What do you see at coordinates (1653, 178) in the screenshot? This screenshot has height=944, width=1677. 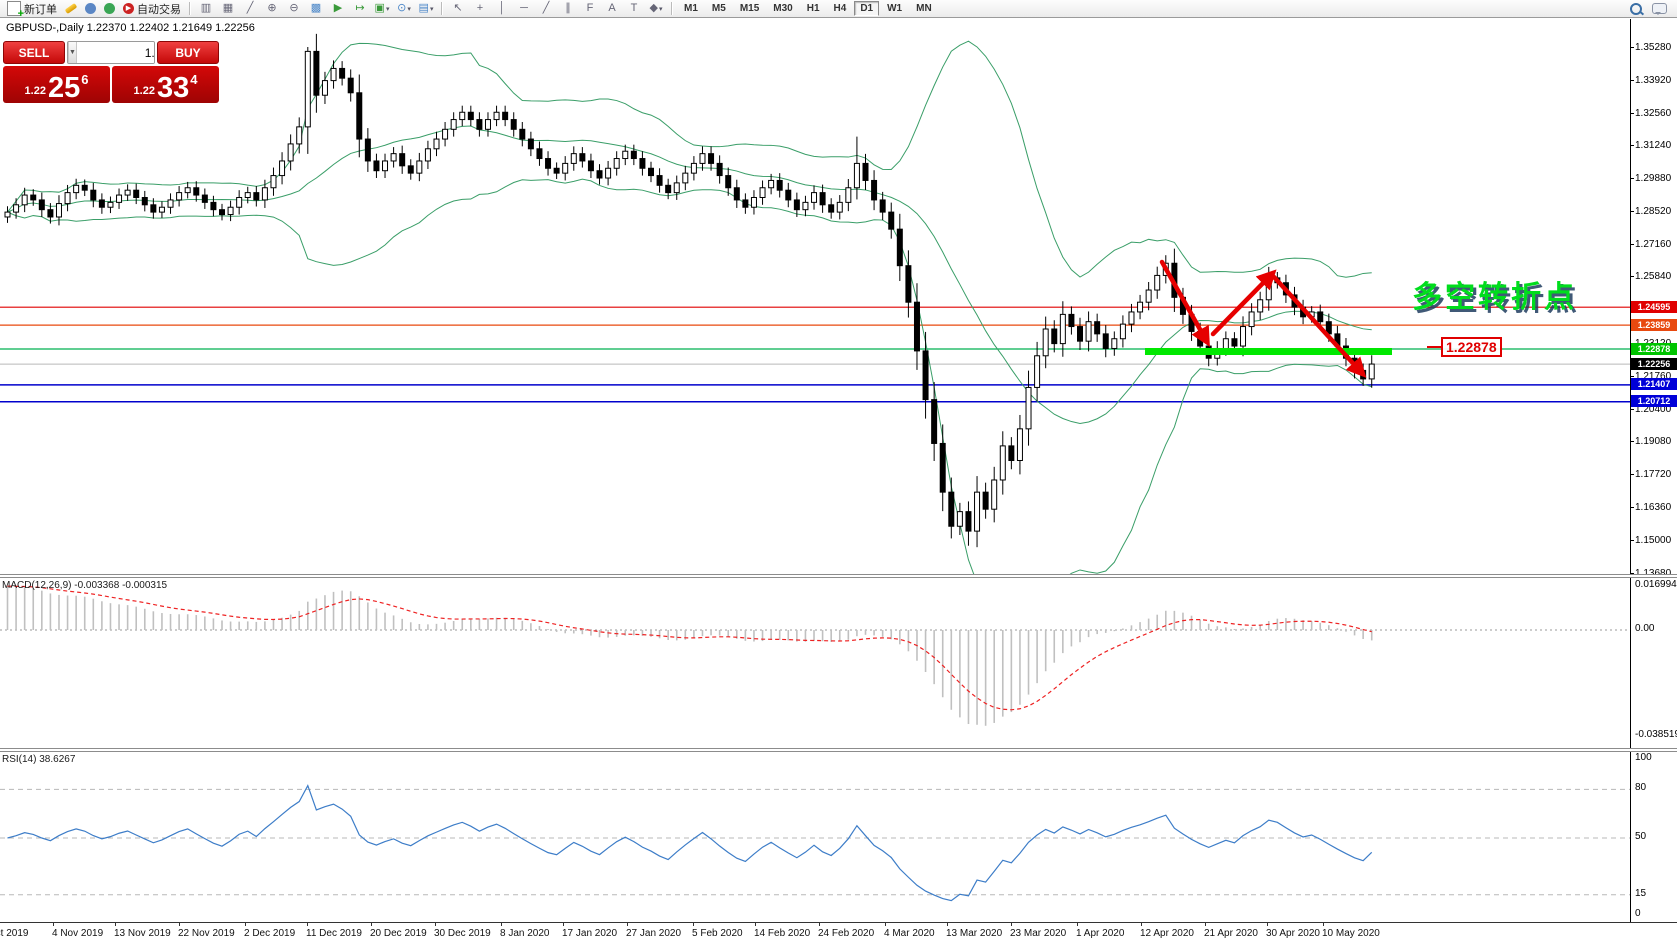 I see `price-tick-label: 1.29880` at bounding box center [1653, 178].